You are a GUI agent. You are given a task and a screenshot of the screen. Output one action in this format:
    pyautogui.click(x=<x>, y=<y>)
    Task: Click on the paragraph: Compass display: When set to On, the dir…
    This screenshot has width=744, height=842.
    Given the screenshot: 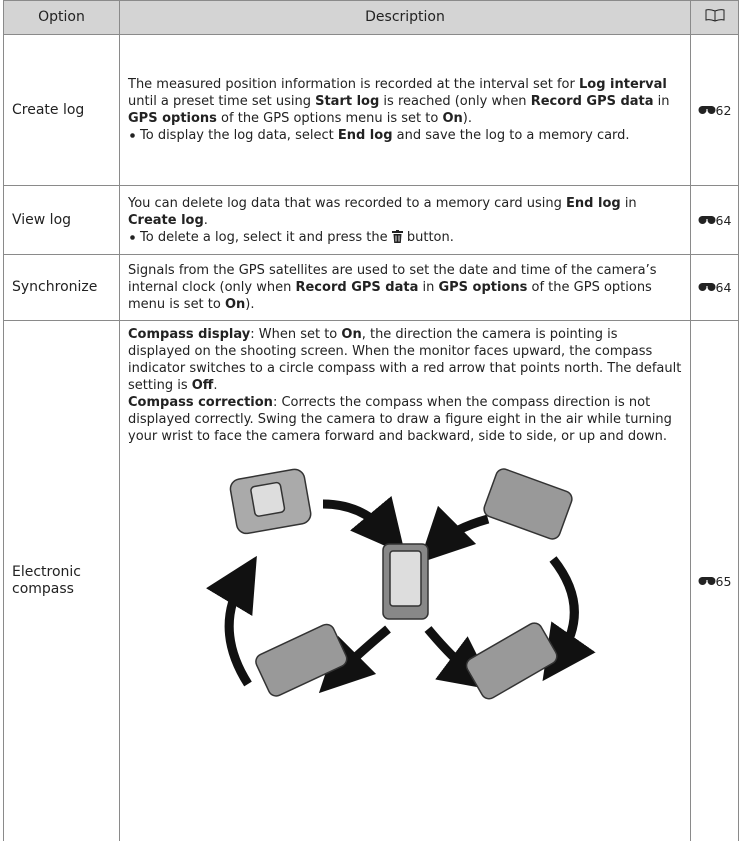 What is the action you would take?
    pyautogui.click(x=405, y=360)
    